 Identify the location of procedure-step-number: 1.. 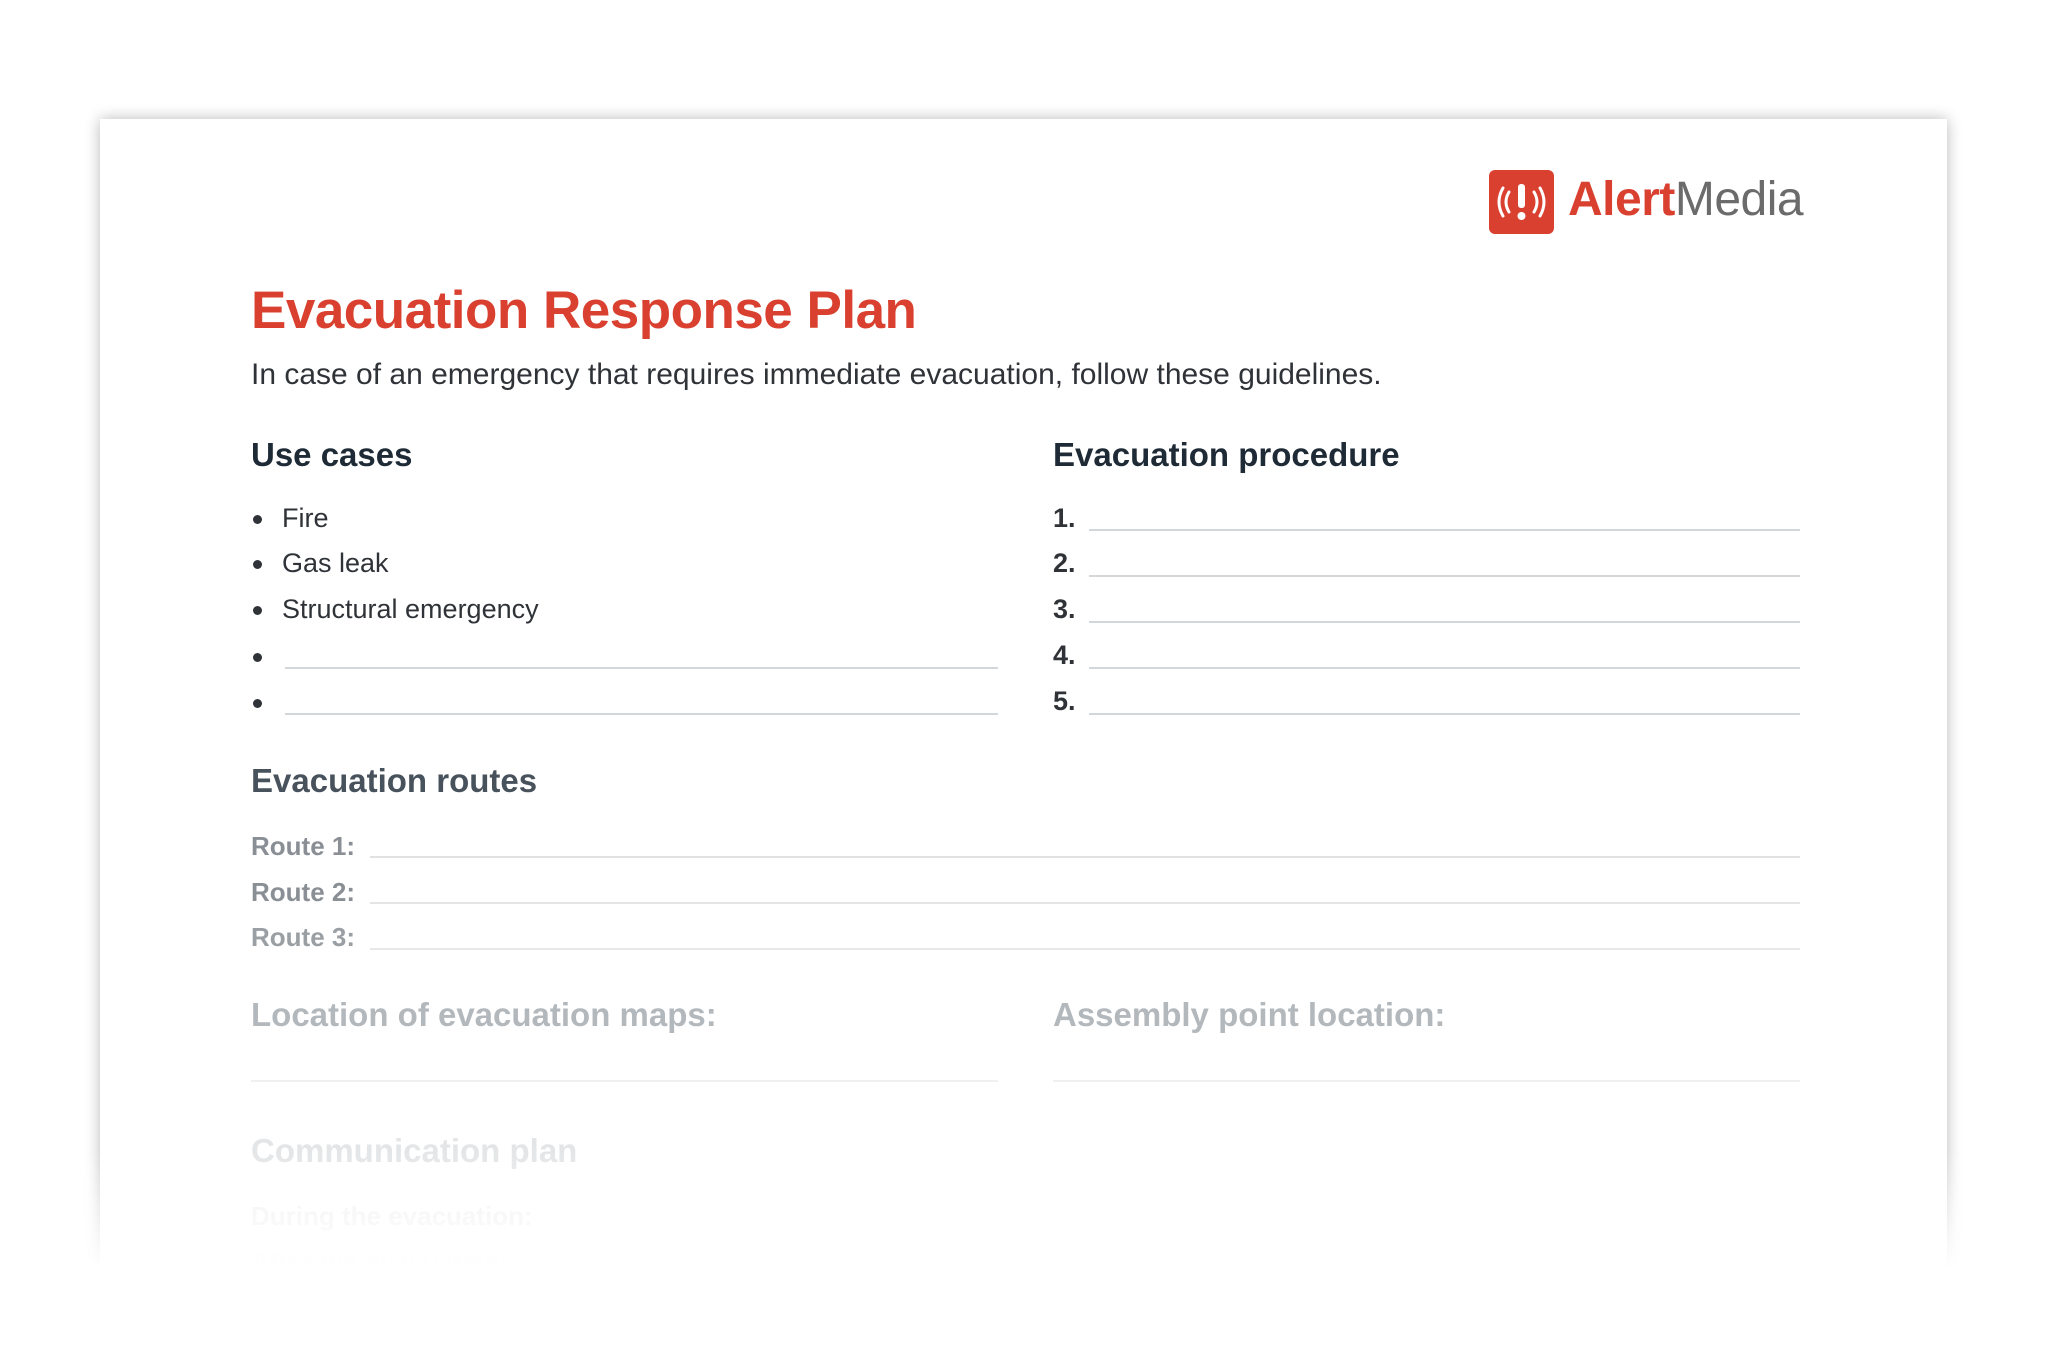
(1064, 518).